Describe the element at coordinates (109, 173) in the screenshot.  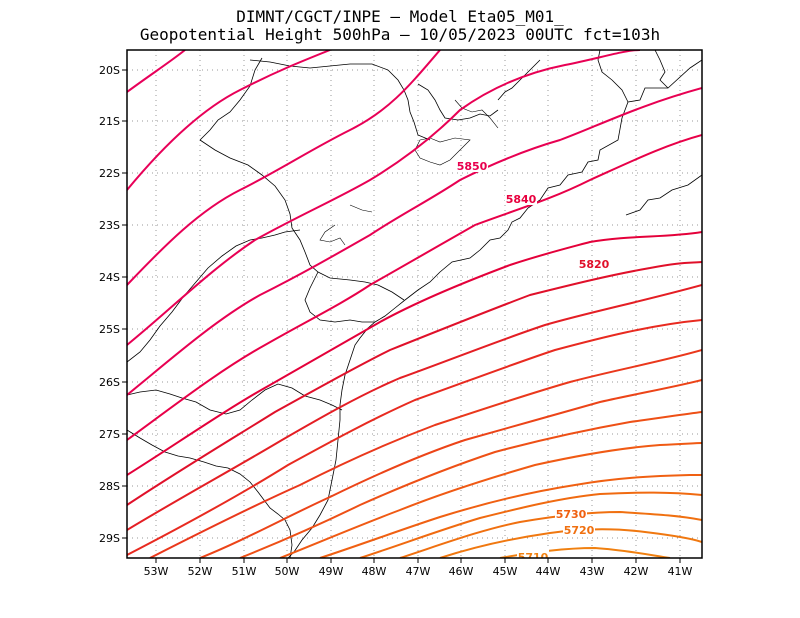
I see `lat-label: 22S` at that location.